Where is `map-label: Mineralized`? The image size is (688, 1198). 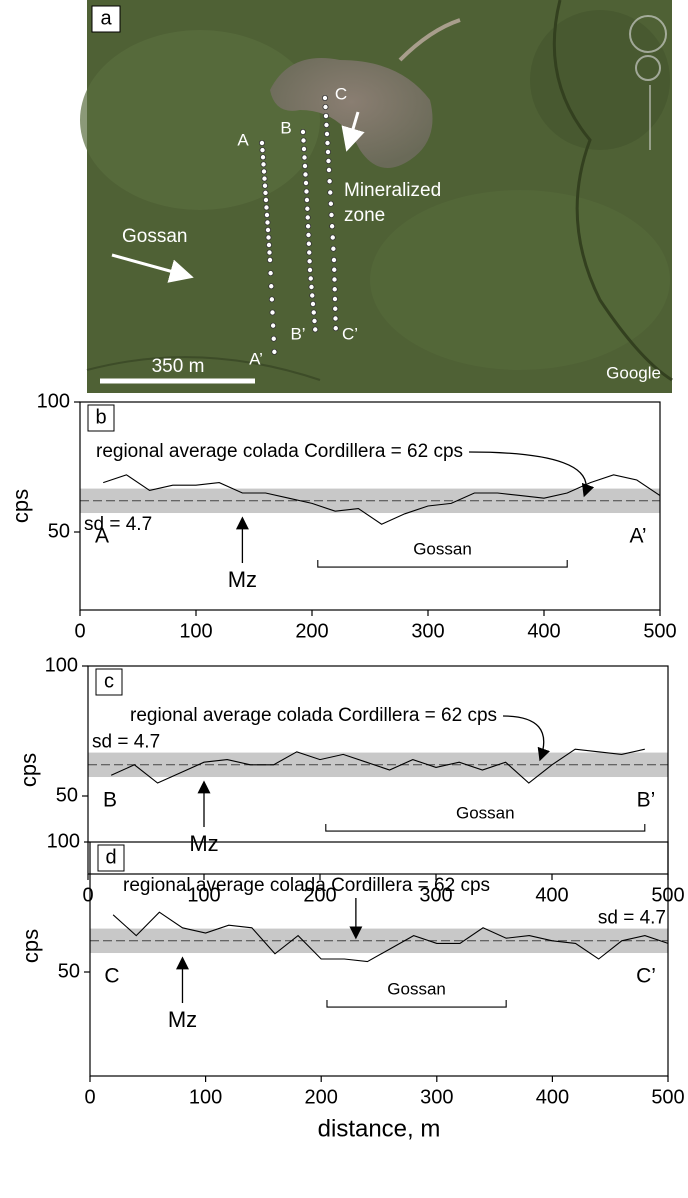 map-label: Mineralized is located at coordinates (392, 190).